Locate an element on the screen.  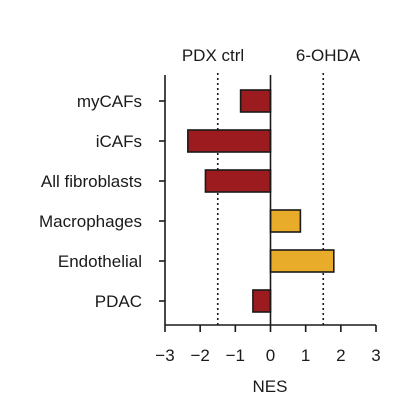
bar-mycafs is located at coordinates (255, 101).